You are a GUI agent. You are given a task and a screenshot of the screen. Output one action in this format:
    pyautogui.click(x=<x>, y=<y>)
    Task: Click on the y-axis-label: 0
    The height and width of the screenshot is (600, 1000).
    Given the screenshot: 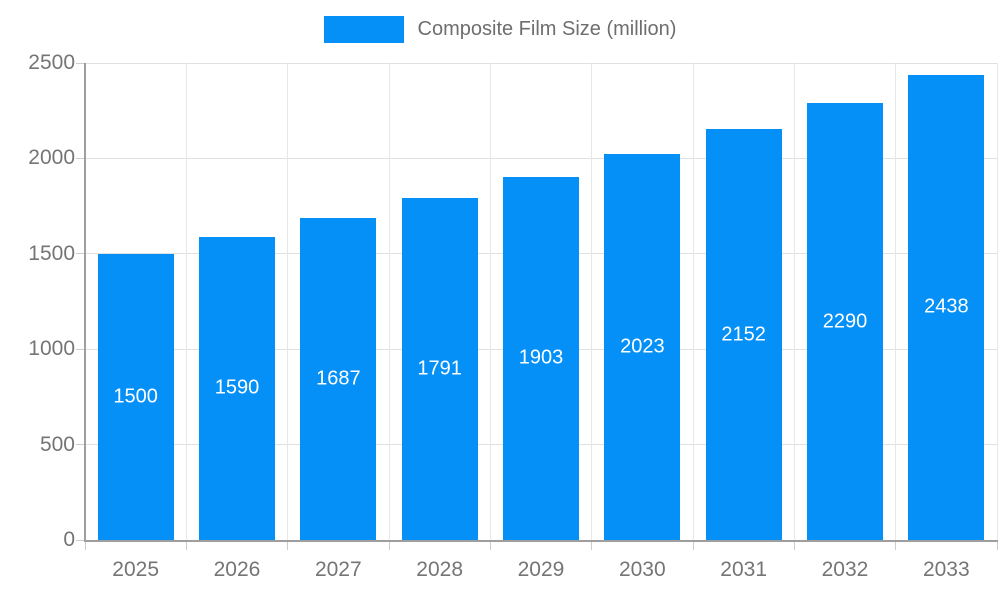 What is the action you would take?
    pyautogui.click(x=69, y=539)
    